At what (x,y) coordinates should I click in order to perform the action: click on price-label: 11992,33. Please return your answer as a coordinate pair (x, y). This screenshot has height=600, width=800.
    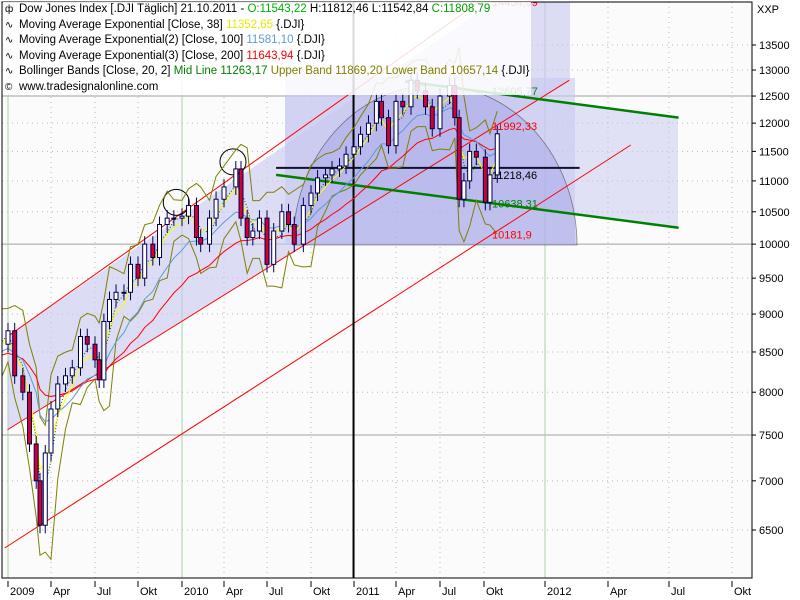
    Looking at the image, I should click on (514, 127).